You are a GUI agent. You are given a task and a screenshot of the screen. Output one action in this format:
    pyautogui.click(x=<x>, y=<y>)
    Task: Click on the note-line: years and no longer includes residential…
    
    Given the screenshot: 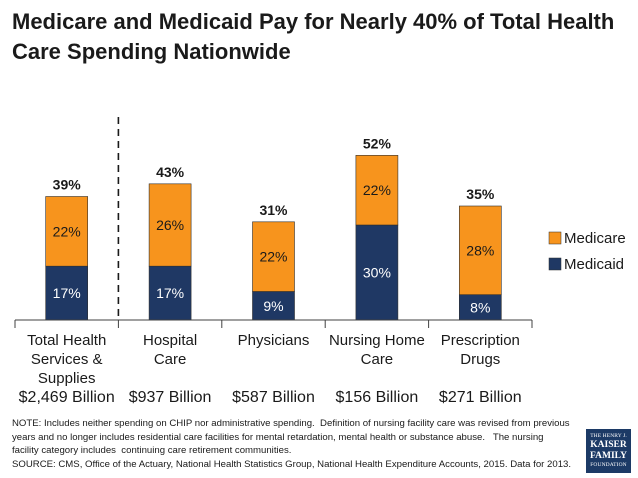 What is the action you would take?
    pyautogui.click(x=278, y=437)
    